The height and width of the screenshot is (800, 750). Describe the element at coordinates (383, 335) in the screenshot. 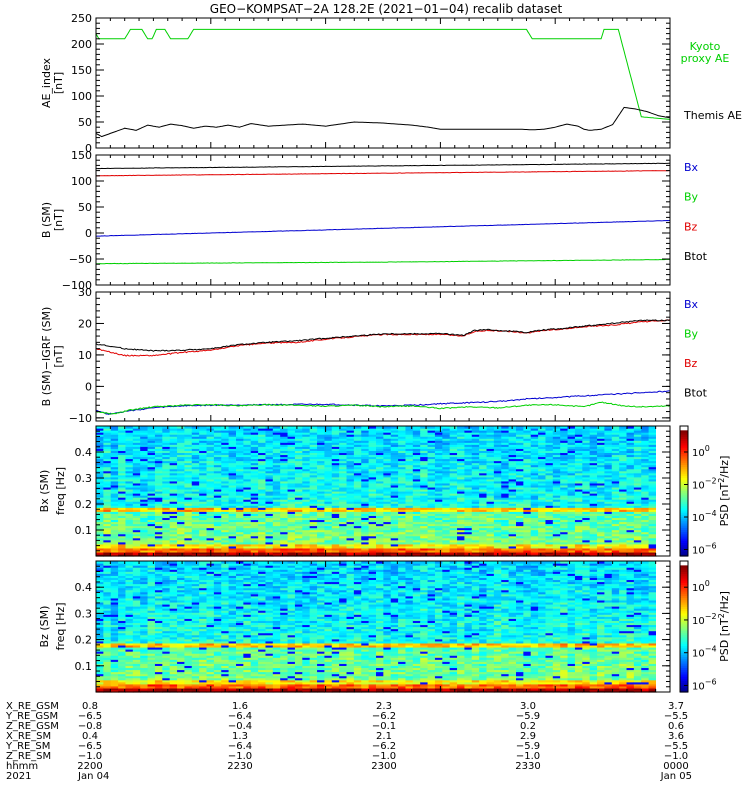

I see `series-line-btot` at that location.